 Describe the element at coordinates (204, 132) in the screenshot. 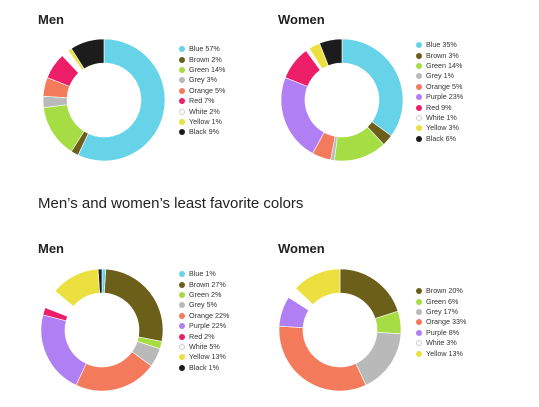

I see `legend-label: Black 9%` at that location.